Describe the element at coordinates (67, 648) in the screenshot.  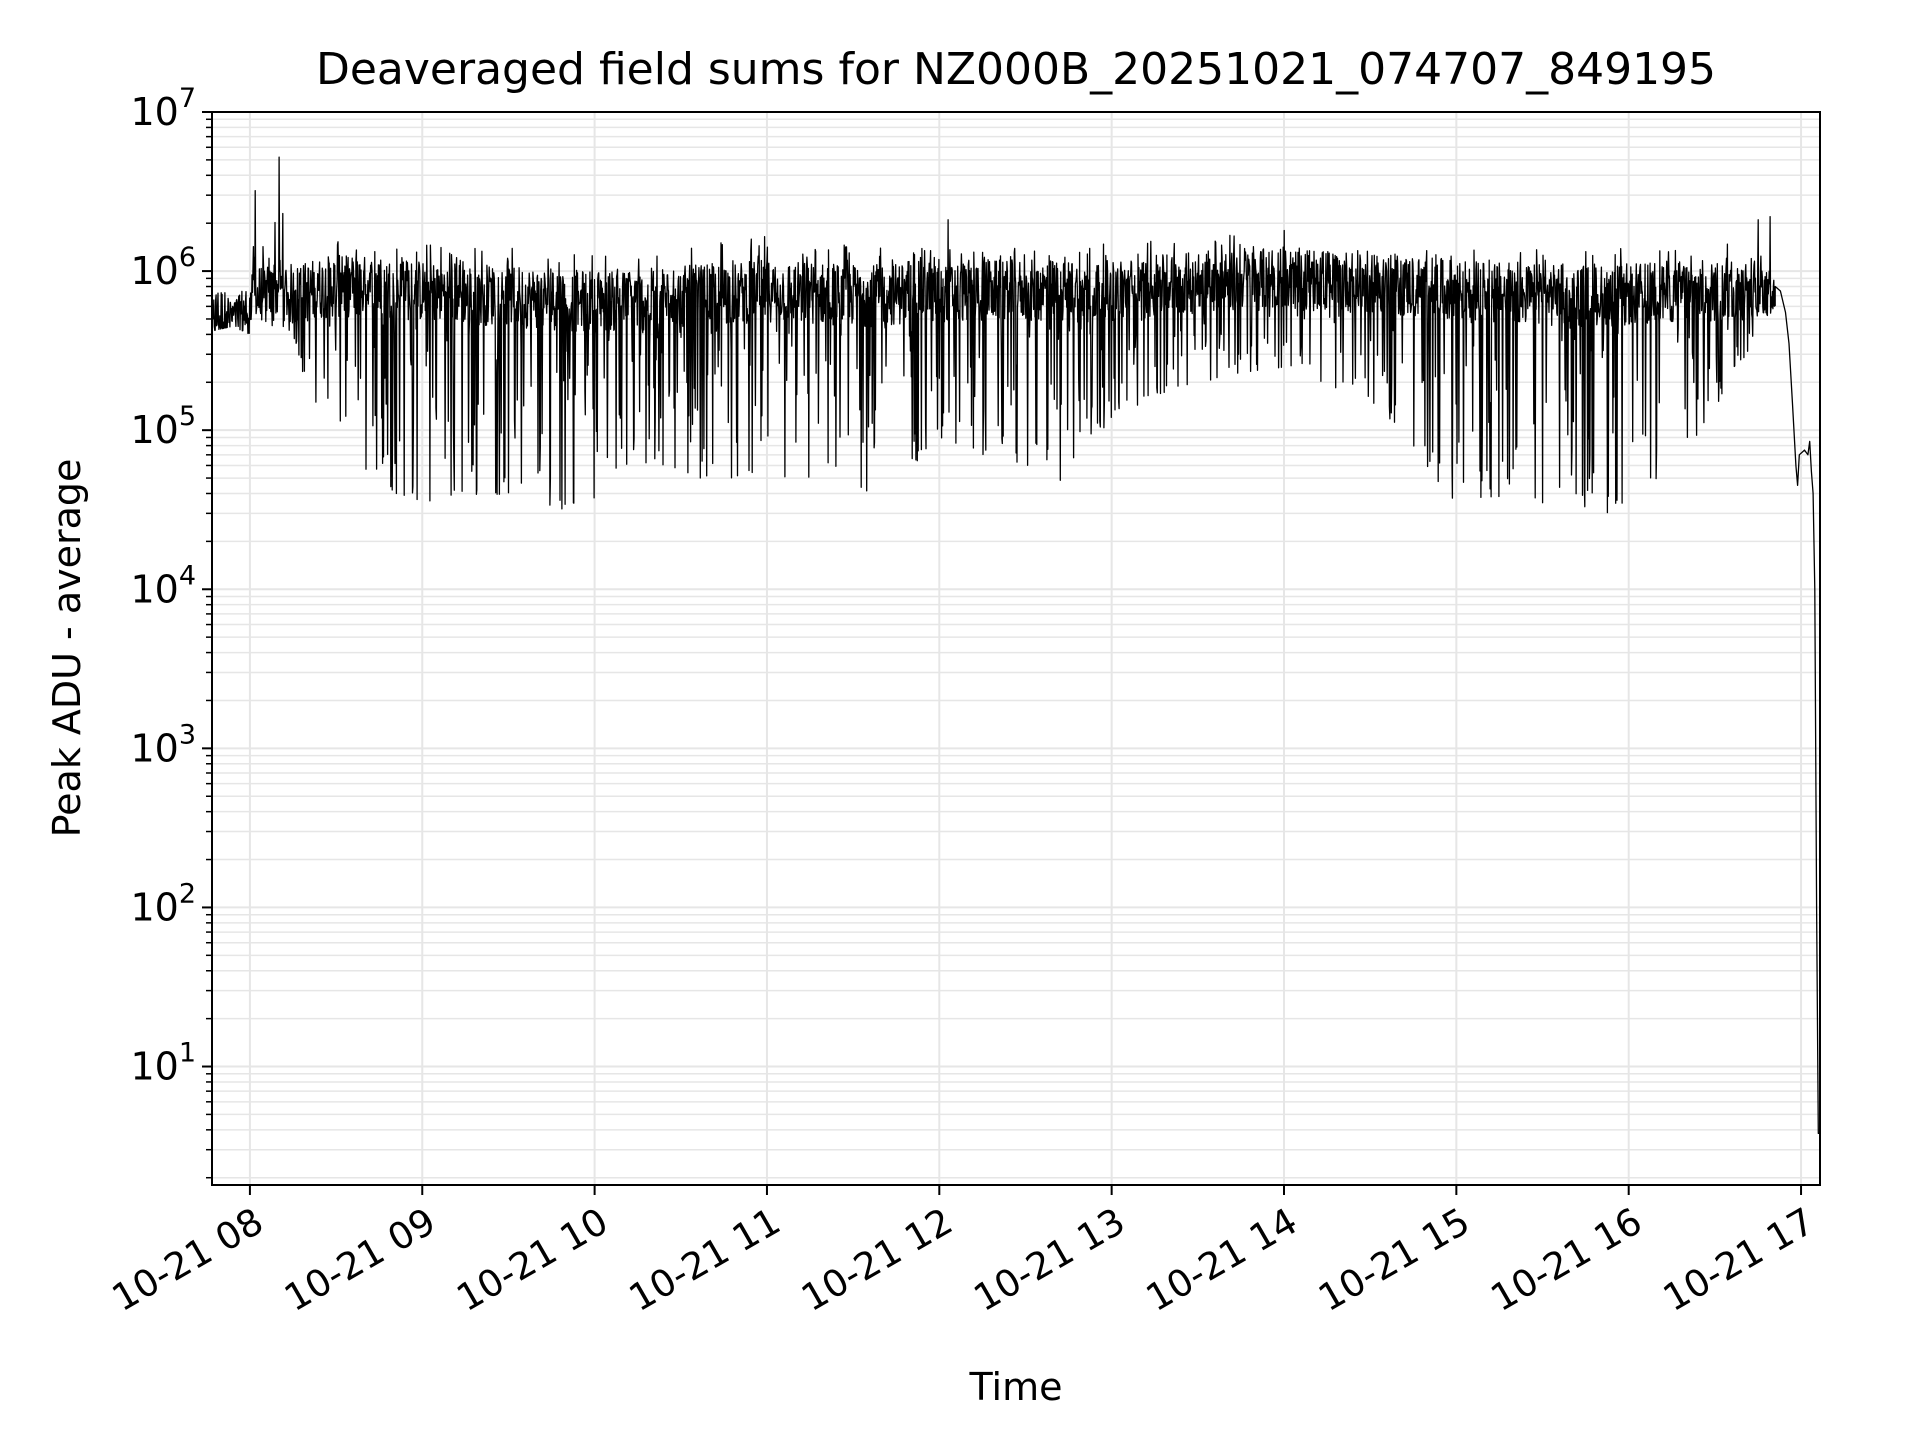
I see `y-axis-label: Peak ADU - average` at that location.